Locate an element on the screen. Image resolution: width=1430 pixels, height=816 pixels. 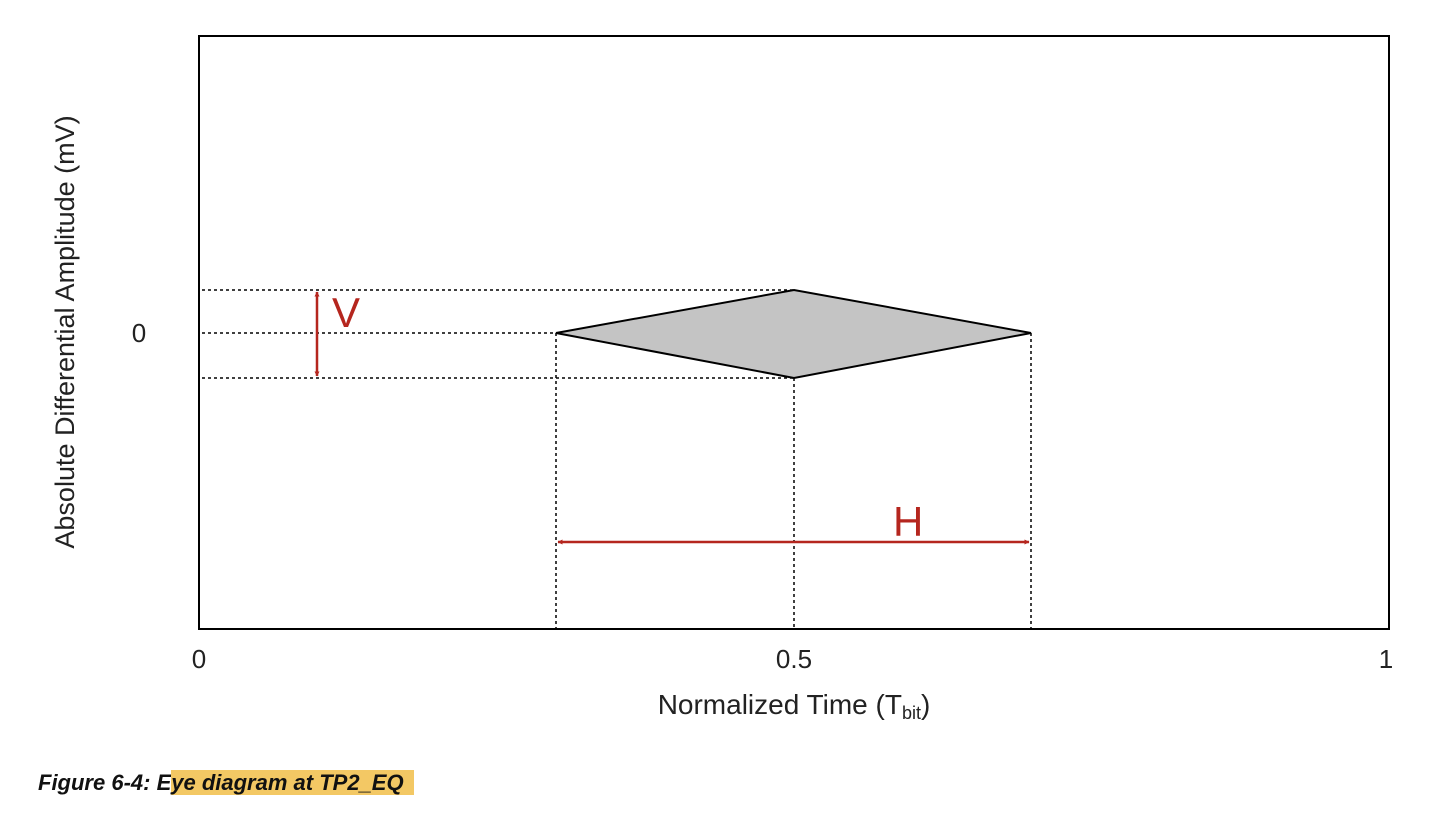
eye-mask-diamond is located at coordinates (793, 334).